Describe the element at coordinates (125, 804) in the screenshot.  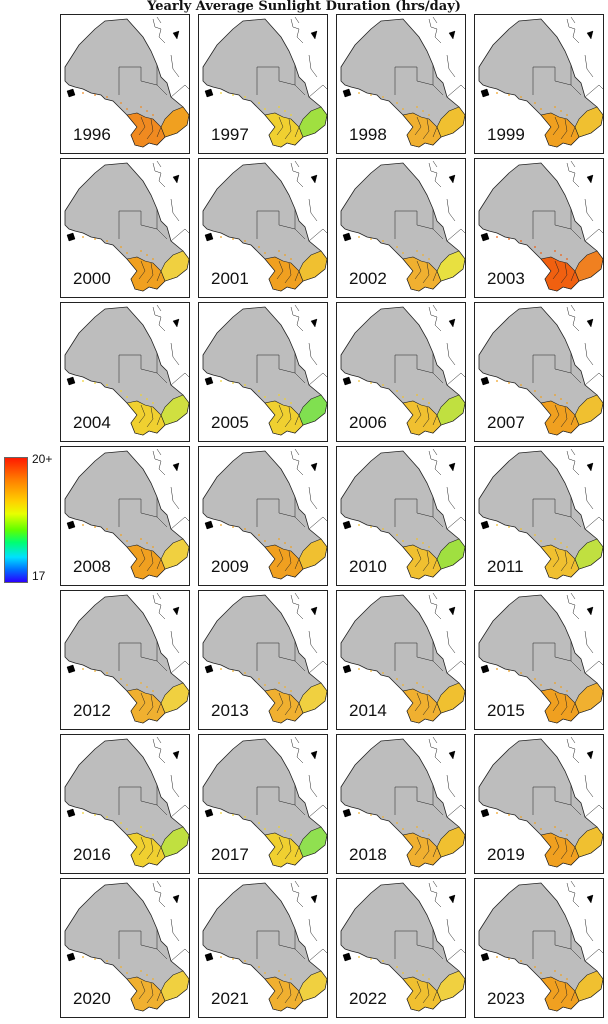
I see `map-panel-2016: 2016` at that location.